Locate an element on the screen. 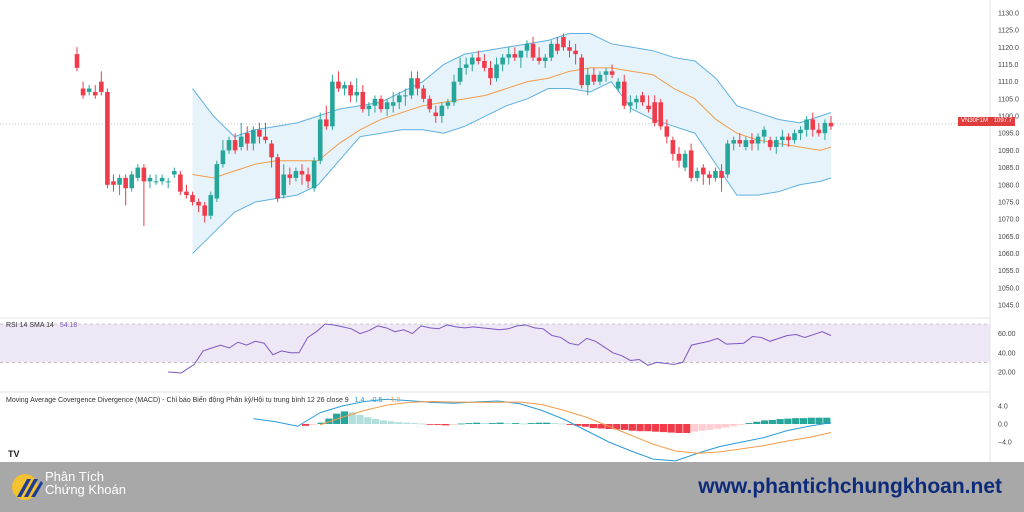 The height and width of the screenshot is (512, 1024). price-tick-label: 1085.0 is located at coordinates (1009, 168).